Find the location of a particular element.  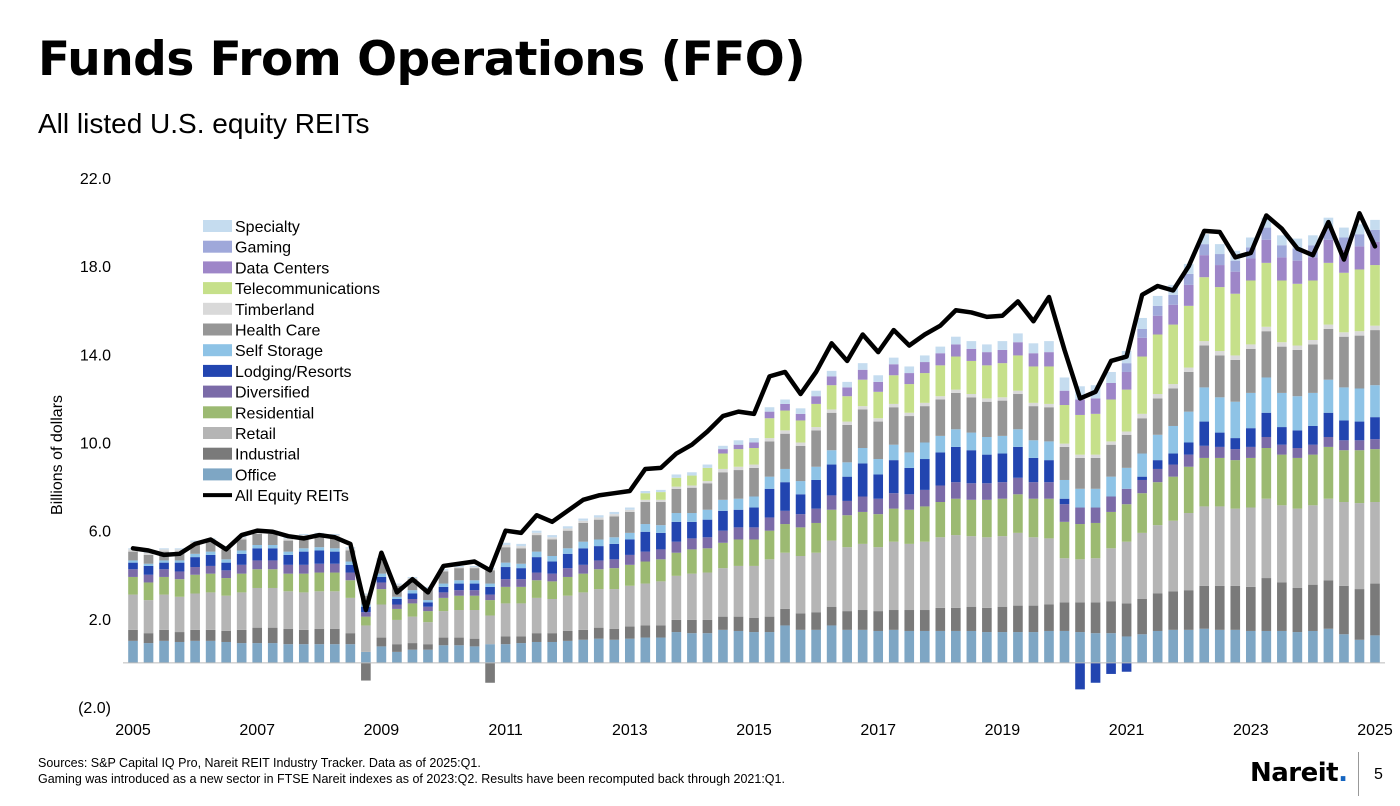

legend-label: Timberland is located at coordinates (274, 310).